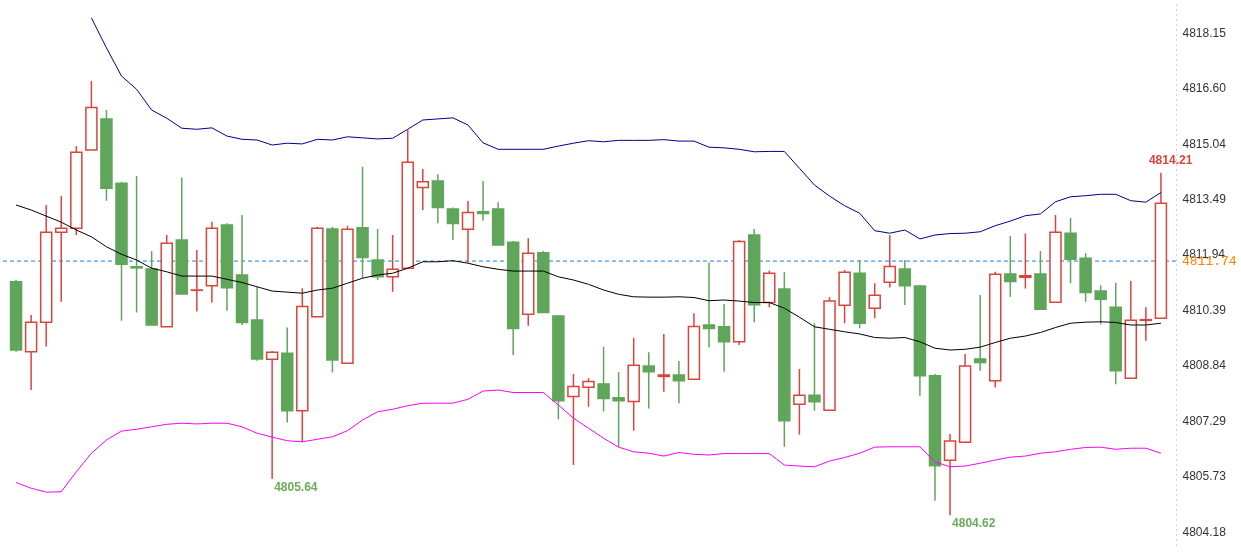 This screenshot has width=1241, height=557. What do you see at coordinates (1204, 420) in the screenshot?
I see `y-tick-label: 4807.29` at bounding box center [1204, 420].